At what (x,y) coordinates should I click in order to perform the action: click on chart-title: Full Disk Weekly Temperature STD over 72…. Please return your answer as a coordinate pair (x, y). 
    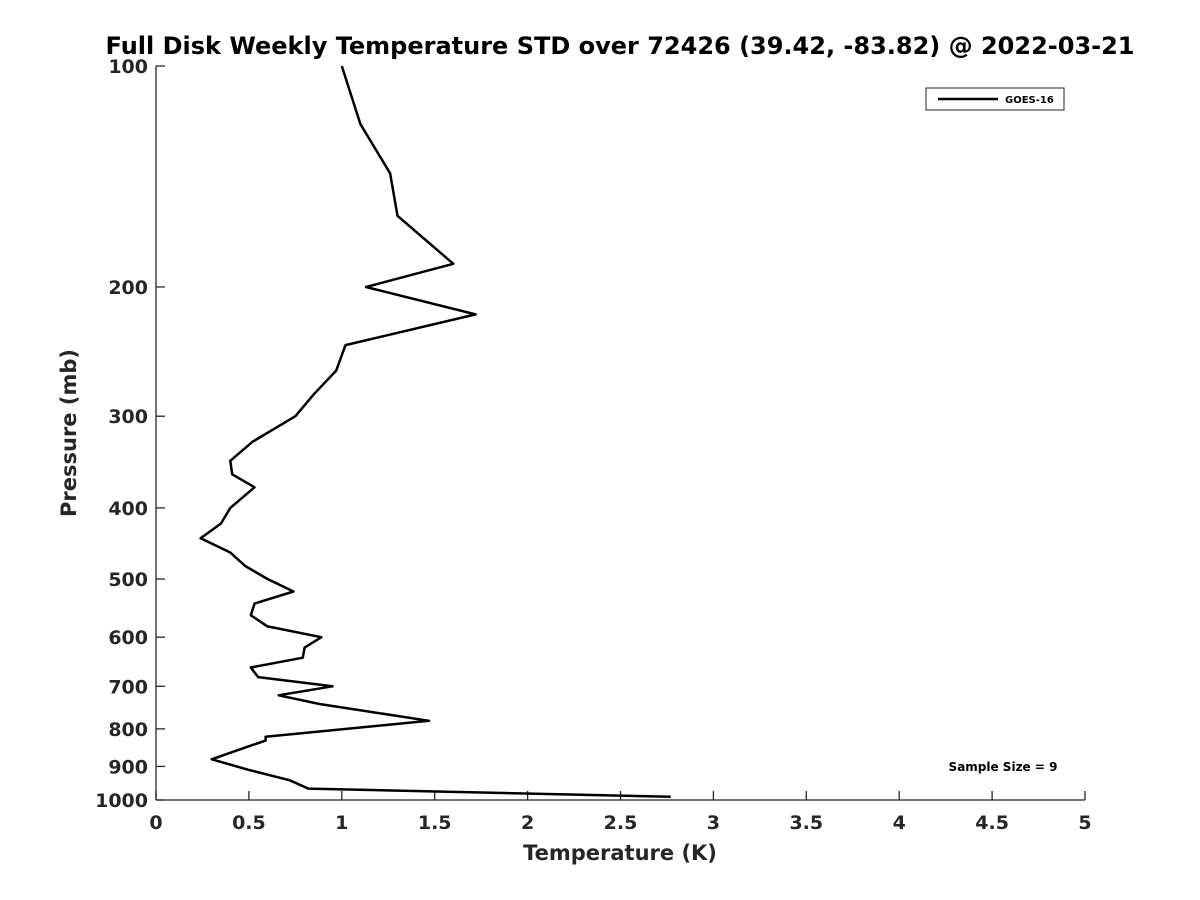
    Looking at the image, I should click on (620, 46).